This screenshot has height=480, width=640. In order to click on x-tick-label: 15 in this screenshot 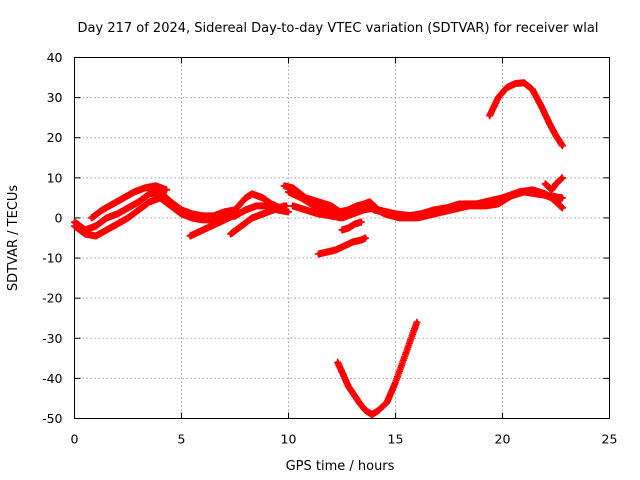, I will do `click(396, 439)`.